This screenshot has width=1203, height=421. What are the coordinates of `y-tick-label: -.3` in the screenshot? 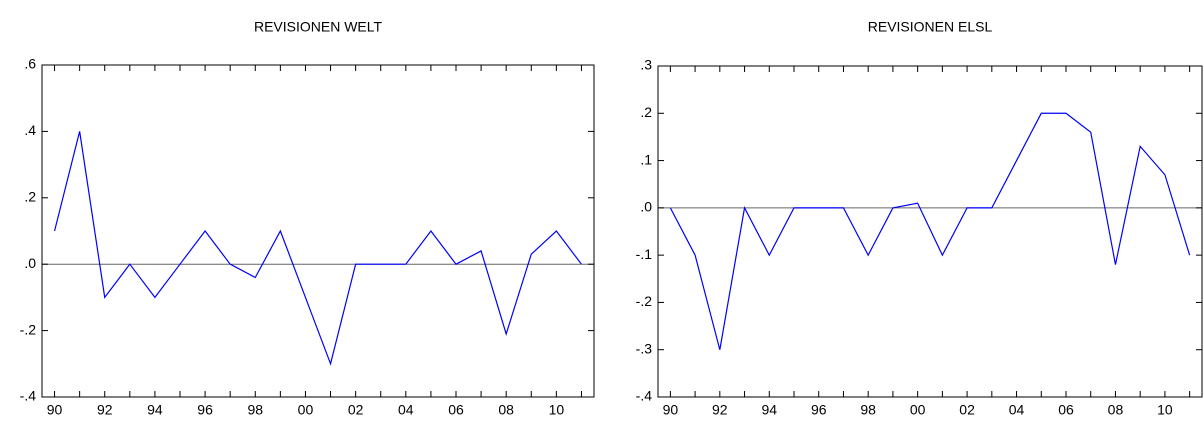 It's located at (644, 348).